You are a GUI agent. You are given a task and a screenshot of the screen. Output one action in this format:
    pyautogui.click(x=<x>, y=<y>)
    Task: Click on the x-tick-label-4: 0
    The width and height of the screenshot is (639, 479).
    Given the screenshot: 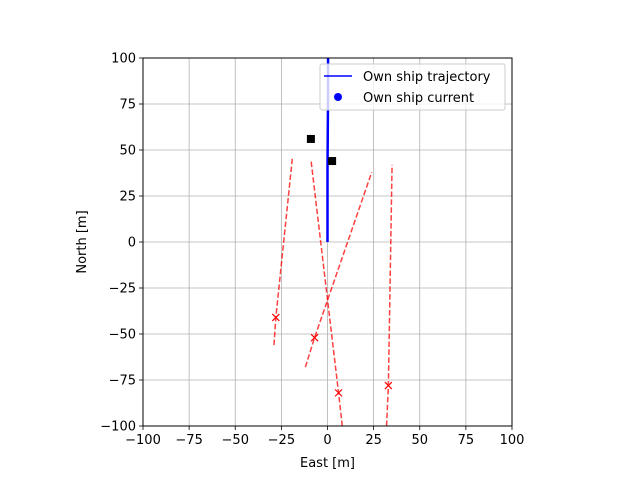 What is the action you would take?
    pyautogui.click(x=327, y=440)
    